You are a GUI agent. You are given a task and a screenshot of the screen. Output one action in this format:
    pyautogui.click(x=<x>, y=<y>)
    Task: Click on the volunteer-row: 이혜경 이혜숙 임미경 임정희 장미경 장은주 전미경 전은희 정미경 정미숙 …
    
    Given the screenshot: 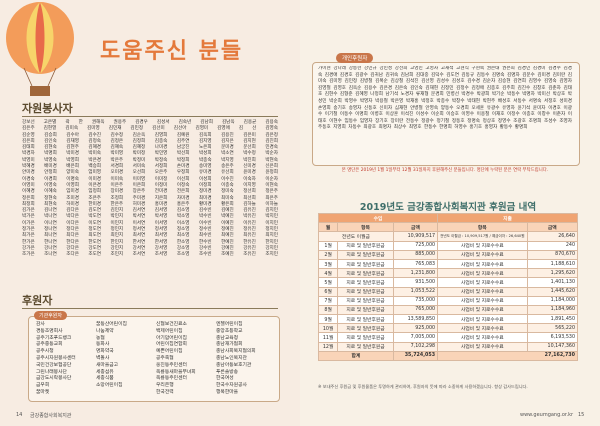 What is the action you would take?
    pyautogui.click(x=150, y=192)
    